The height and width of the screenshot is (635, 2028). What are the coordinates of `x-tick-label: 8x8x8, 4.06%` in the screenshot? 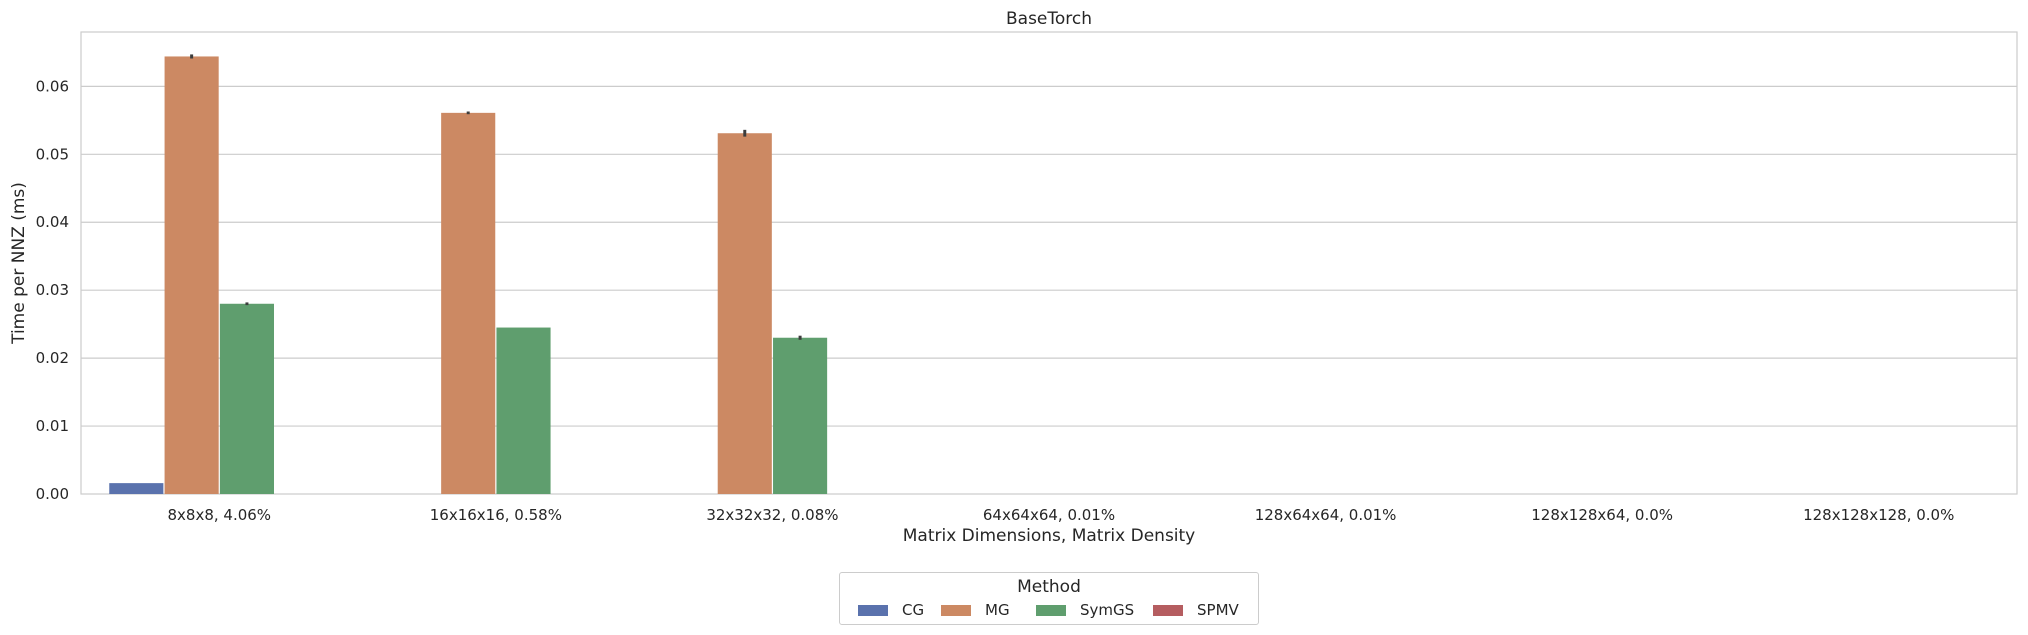 It's located at (219, 515).